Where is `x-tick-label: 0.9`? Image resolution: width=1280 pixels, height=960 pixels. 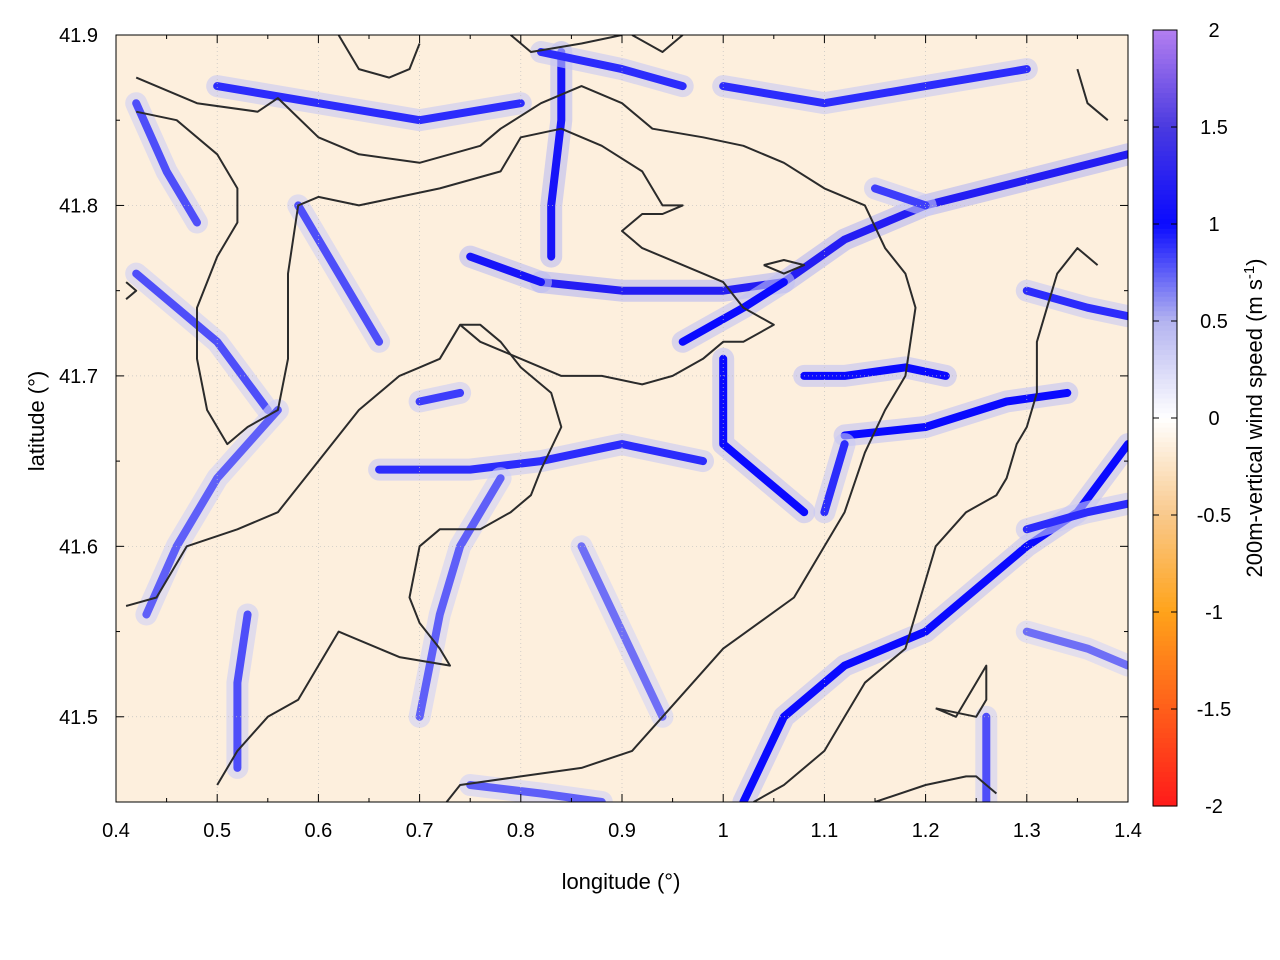 x-tick-label: 0.9 is located at coordinates (622, 831).